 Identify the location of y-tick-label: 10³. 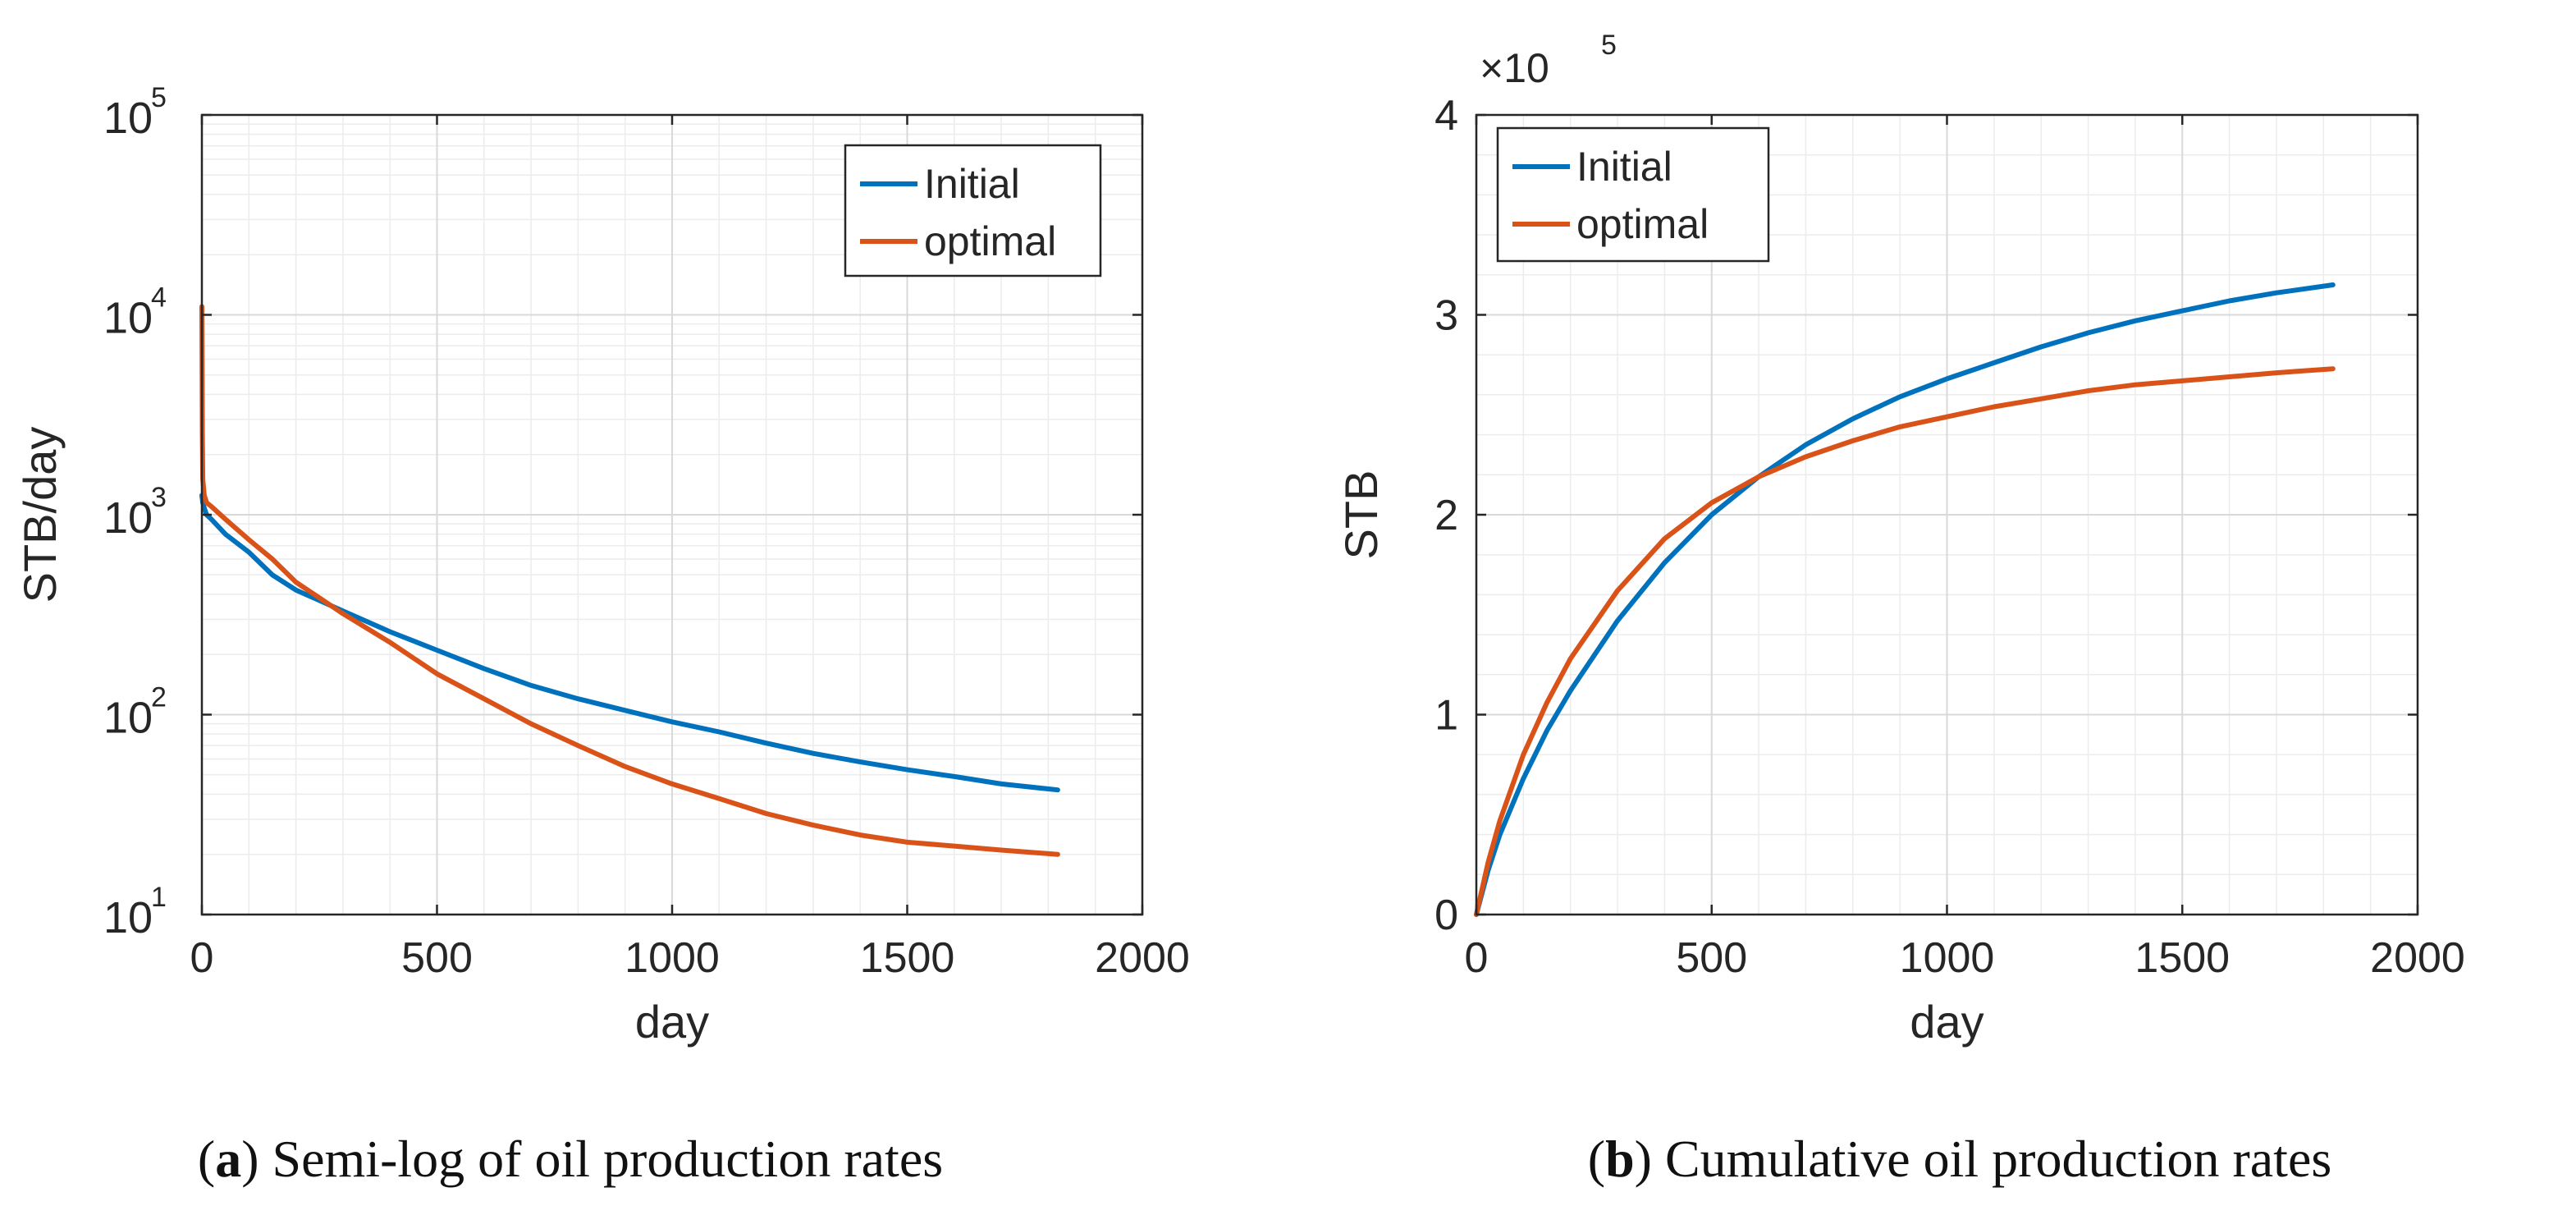
(135, 512).